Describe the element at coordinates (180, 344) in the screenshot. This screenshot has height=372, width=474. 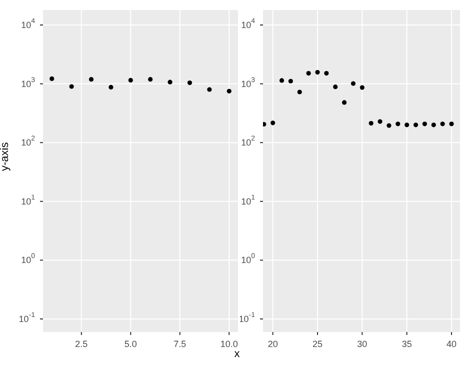
I see `x-tick-label: 7.5` at that location.